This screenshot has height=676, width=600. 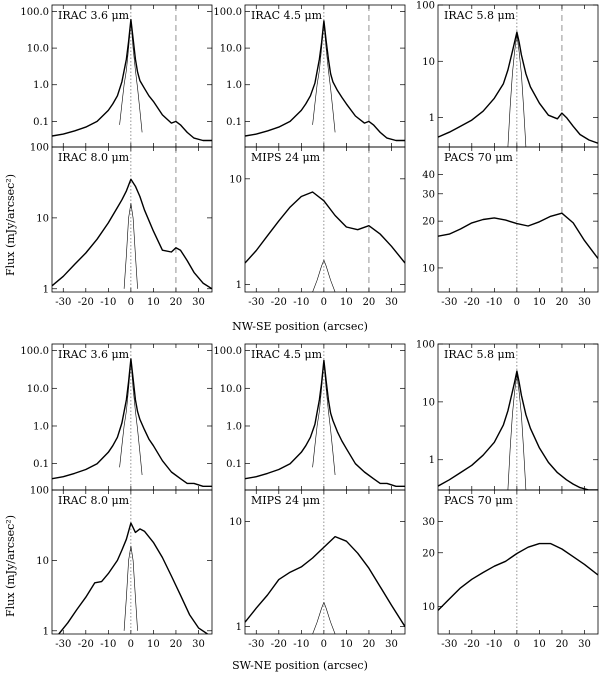 I want to click on panel-mips-24-m-nw-se: -30 -20 -10 0 10 20 30 1 10 MIPS 24 μm, so click(x=317, y=227).